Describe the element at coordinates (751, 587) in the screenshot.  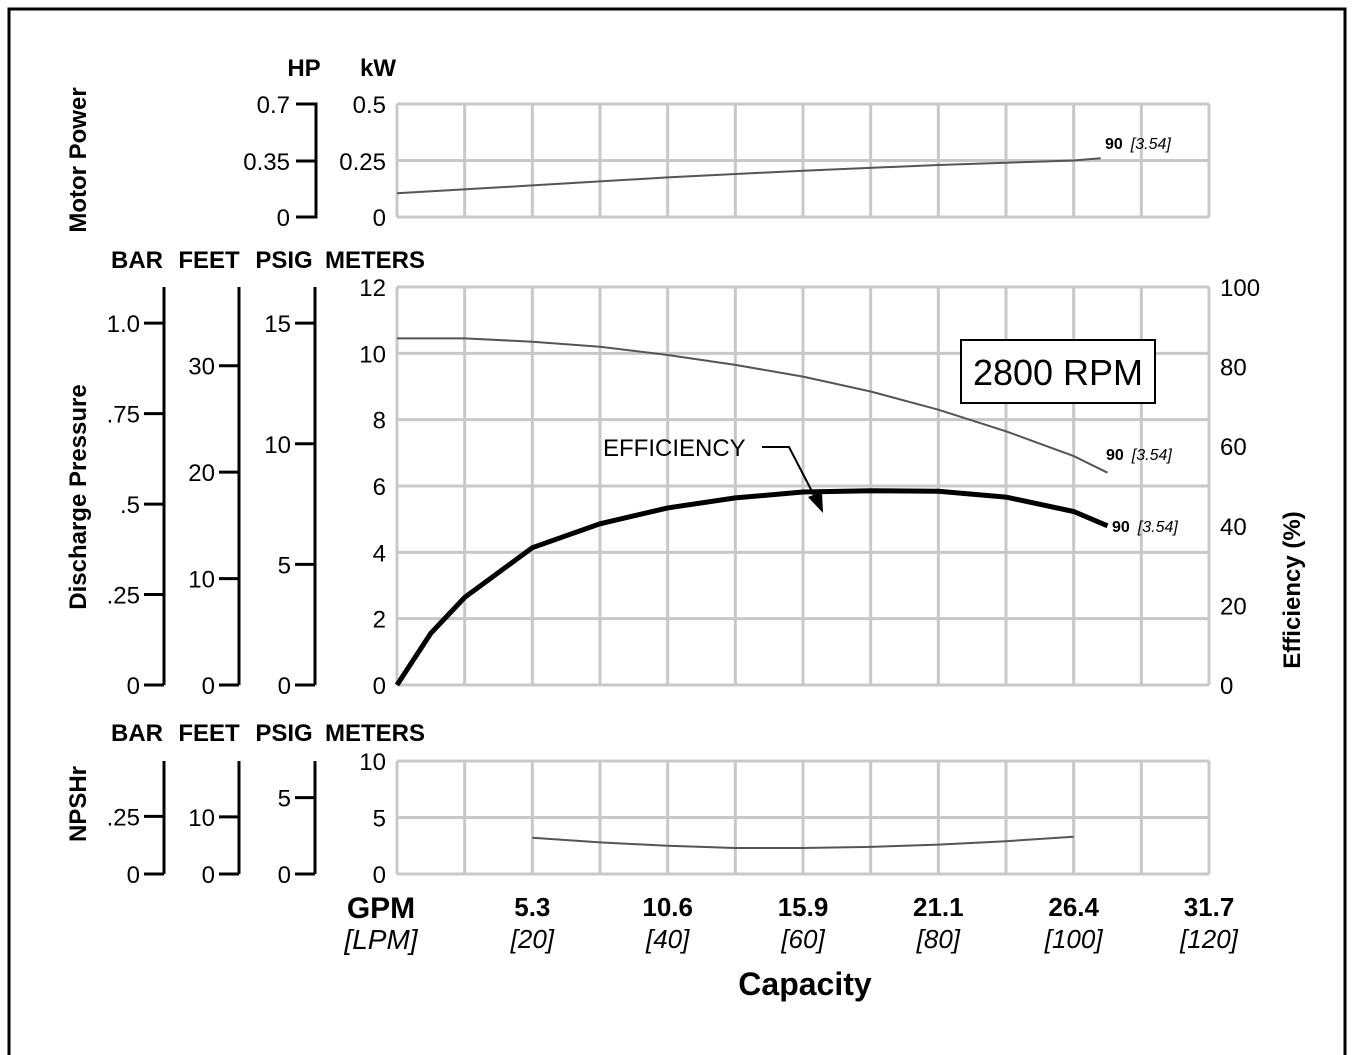
I see `efficiency-curve` at that location.